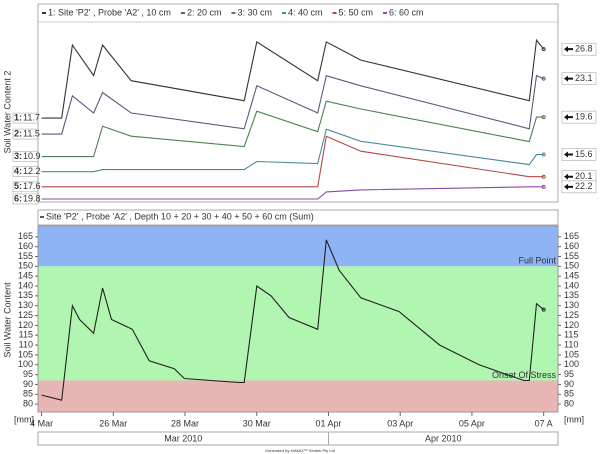 The height and width of the screenshot is (454, 600). Describe the element at coordinates (569, 384) in the screenshot. I see `y2-tick-label: 90` at that location.